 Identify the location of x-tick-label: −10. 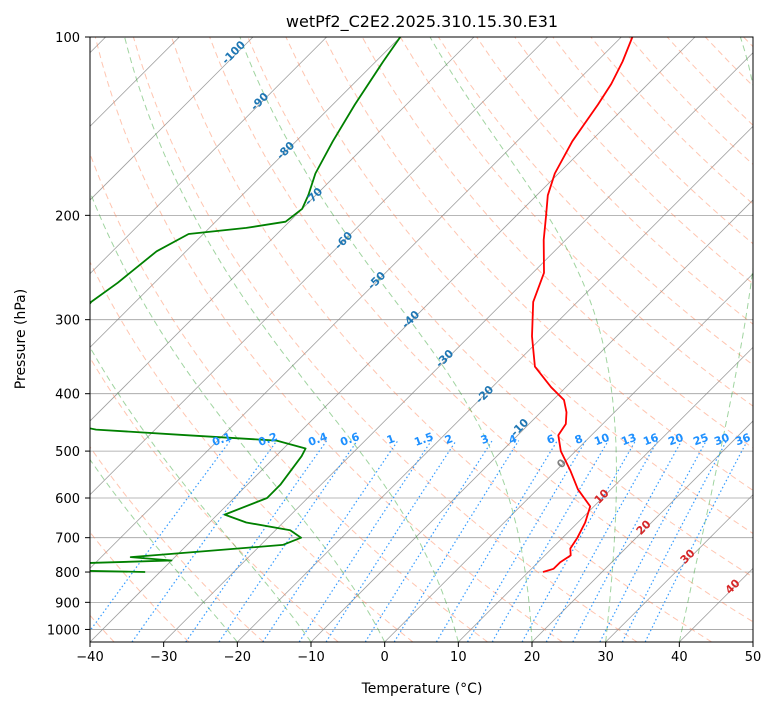
(310, 657).